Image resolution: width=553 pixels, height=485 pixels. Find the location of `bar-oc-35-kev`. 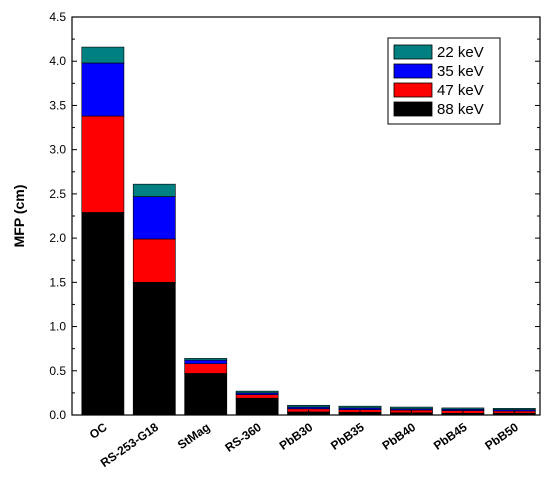

bar-oc-35-kev is located at coordinates (103, 89).